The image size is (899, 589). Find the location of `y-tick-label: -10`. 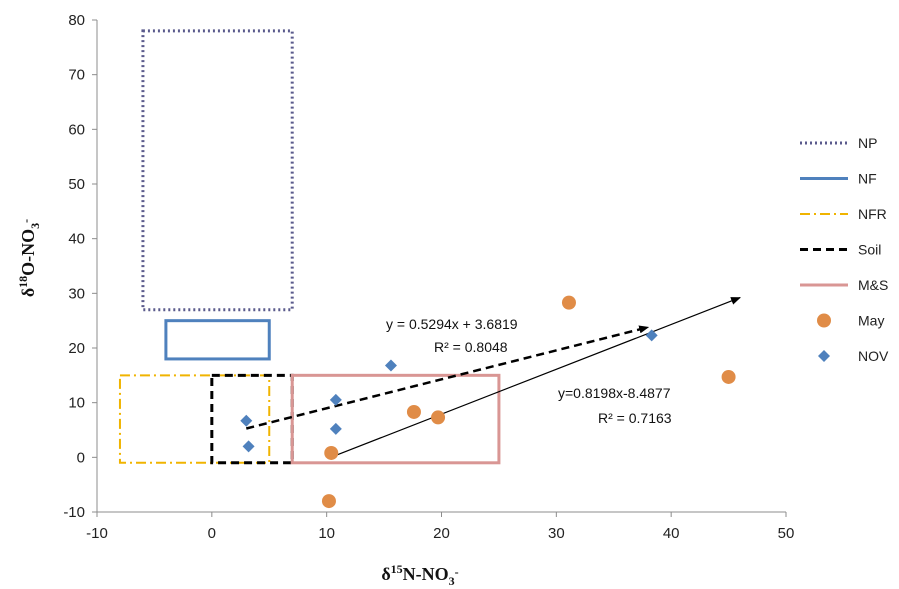

y-tick-label: -10 is located at coordinates (74, 512).